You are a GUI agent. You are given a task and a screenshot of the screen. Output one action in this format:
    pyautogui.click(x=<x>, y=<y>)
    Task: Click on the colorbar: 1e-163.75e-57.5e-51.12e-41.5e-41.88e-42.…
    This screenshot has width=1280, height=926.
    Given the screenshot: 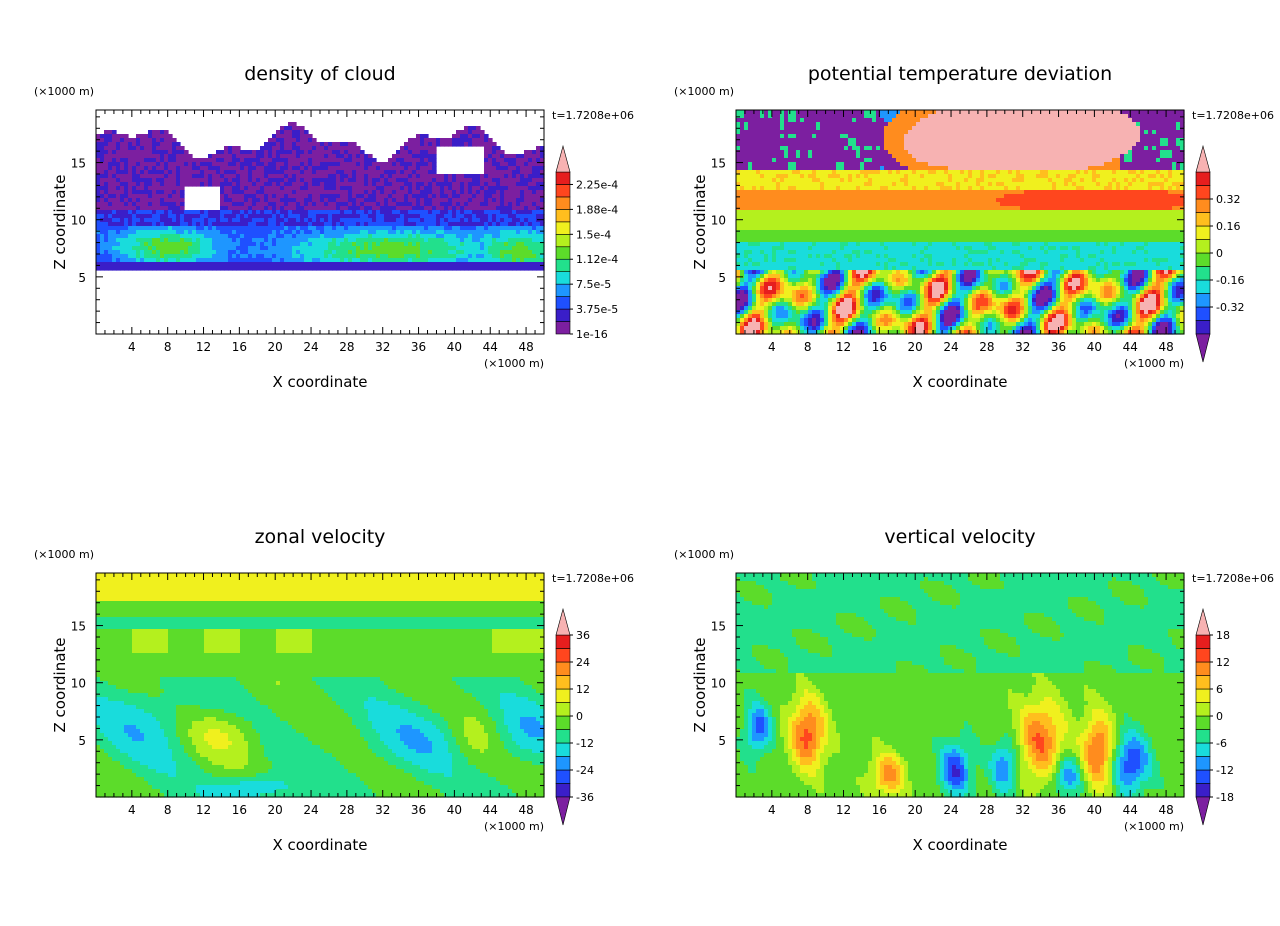 What is the action you would take?
    pyautogui.click(x=586, y=242)
    